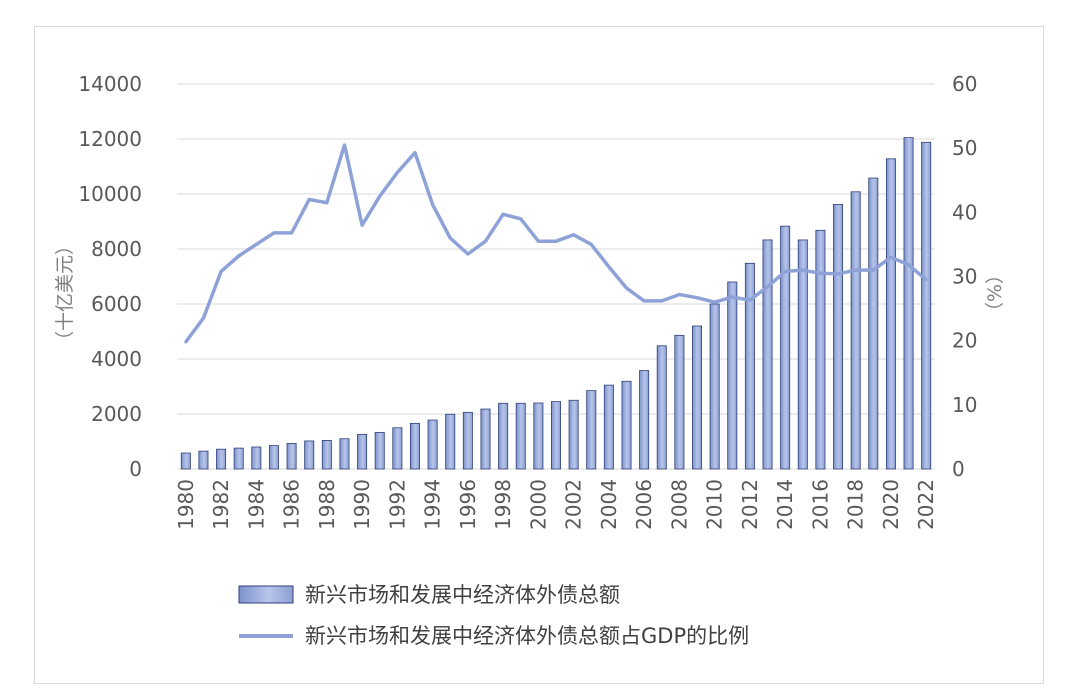  Describe the element at coordinates (110, 84) in the screenshot. I see `left-tick-label: 14000` at that location.